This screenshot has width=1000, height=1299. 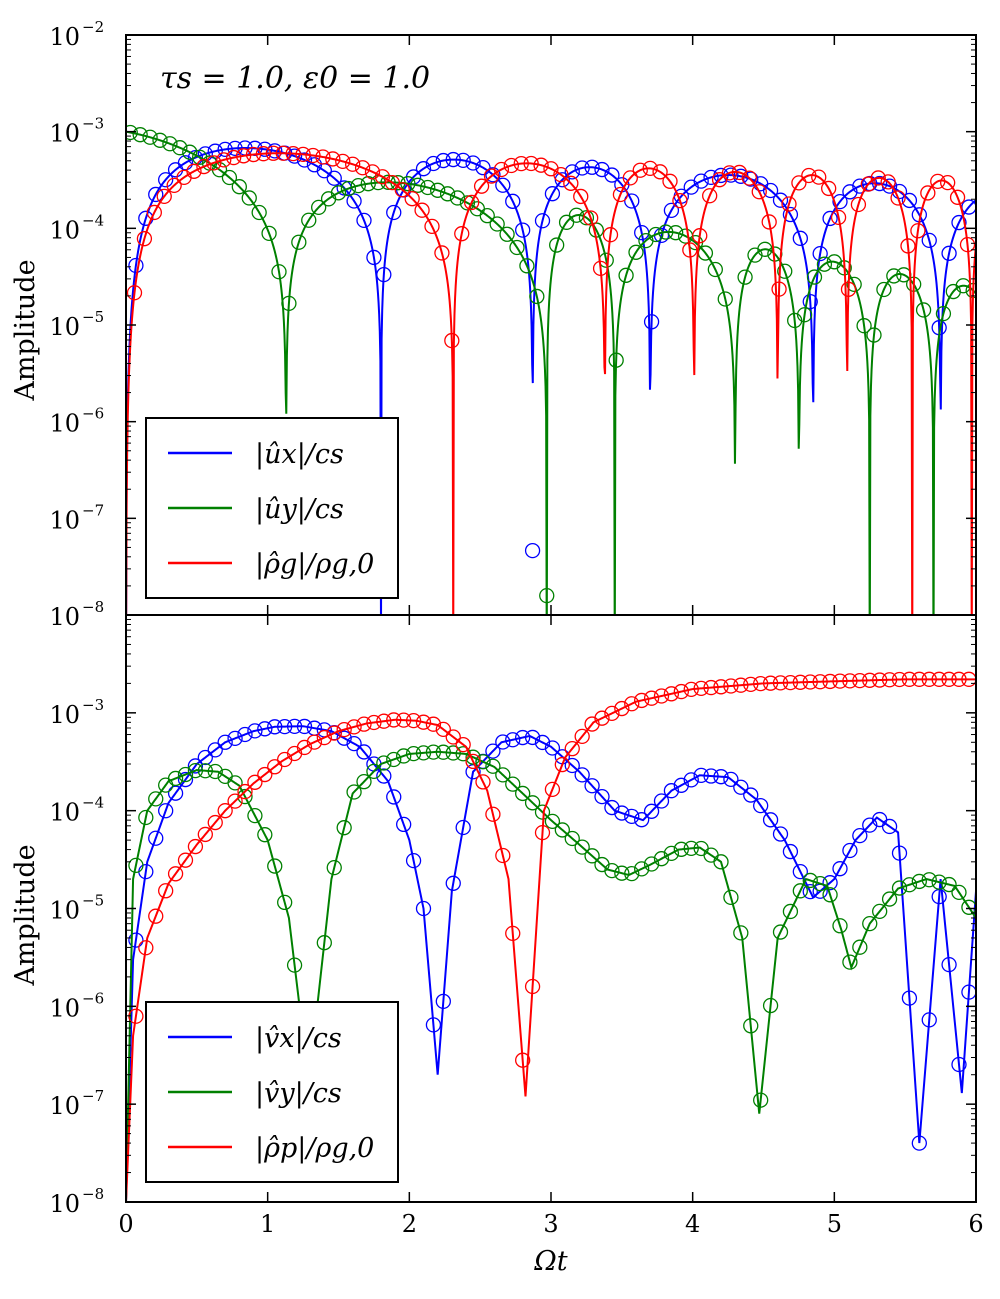 I want to click on ytick-exponent: −8, so click(x=93, y=607).